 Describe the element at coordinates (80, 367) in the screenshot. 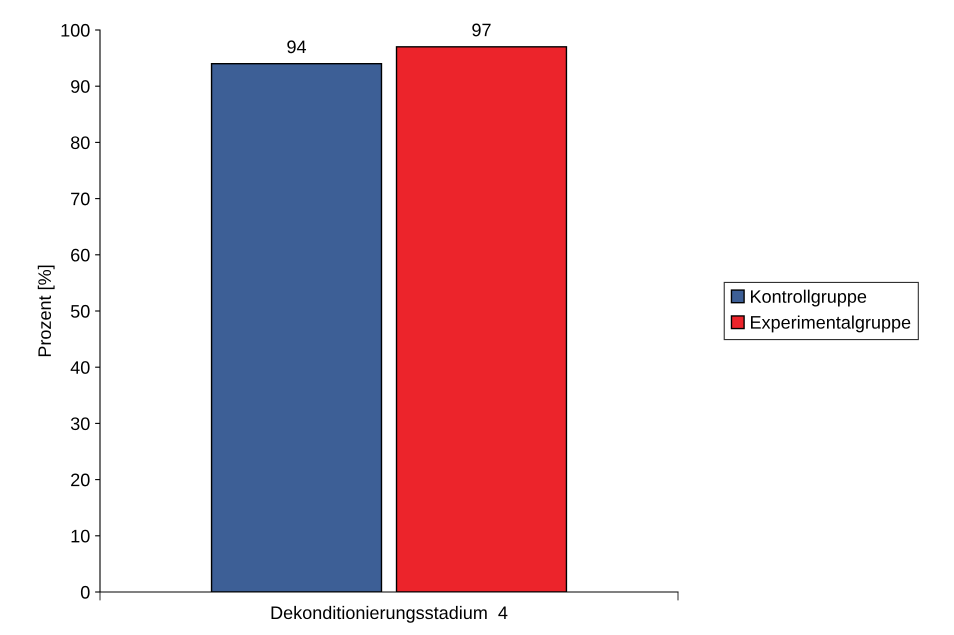

I see `y-tick-label: 40` at that location.